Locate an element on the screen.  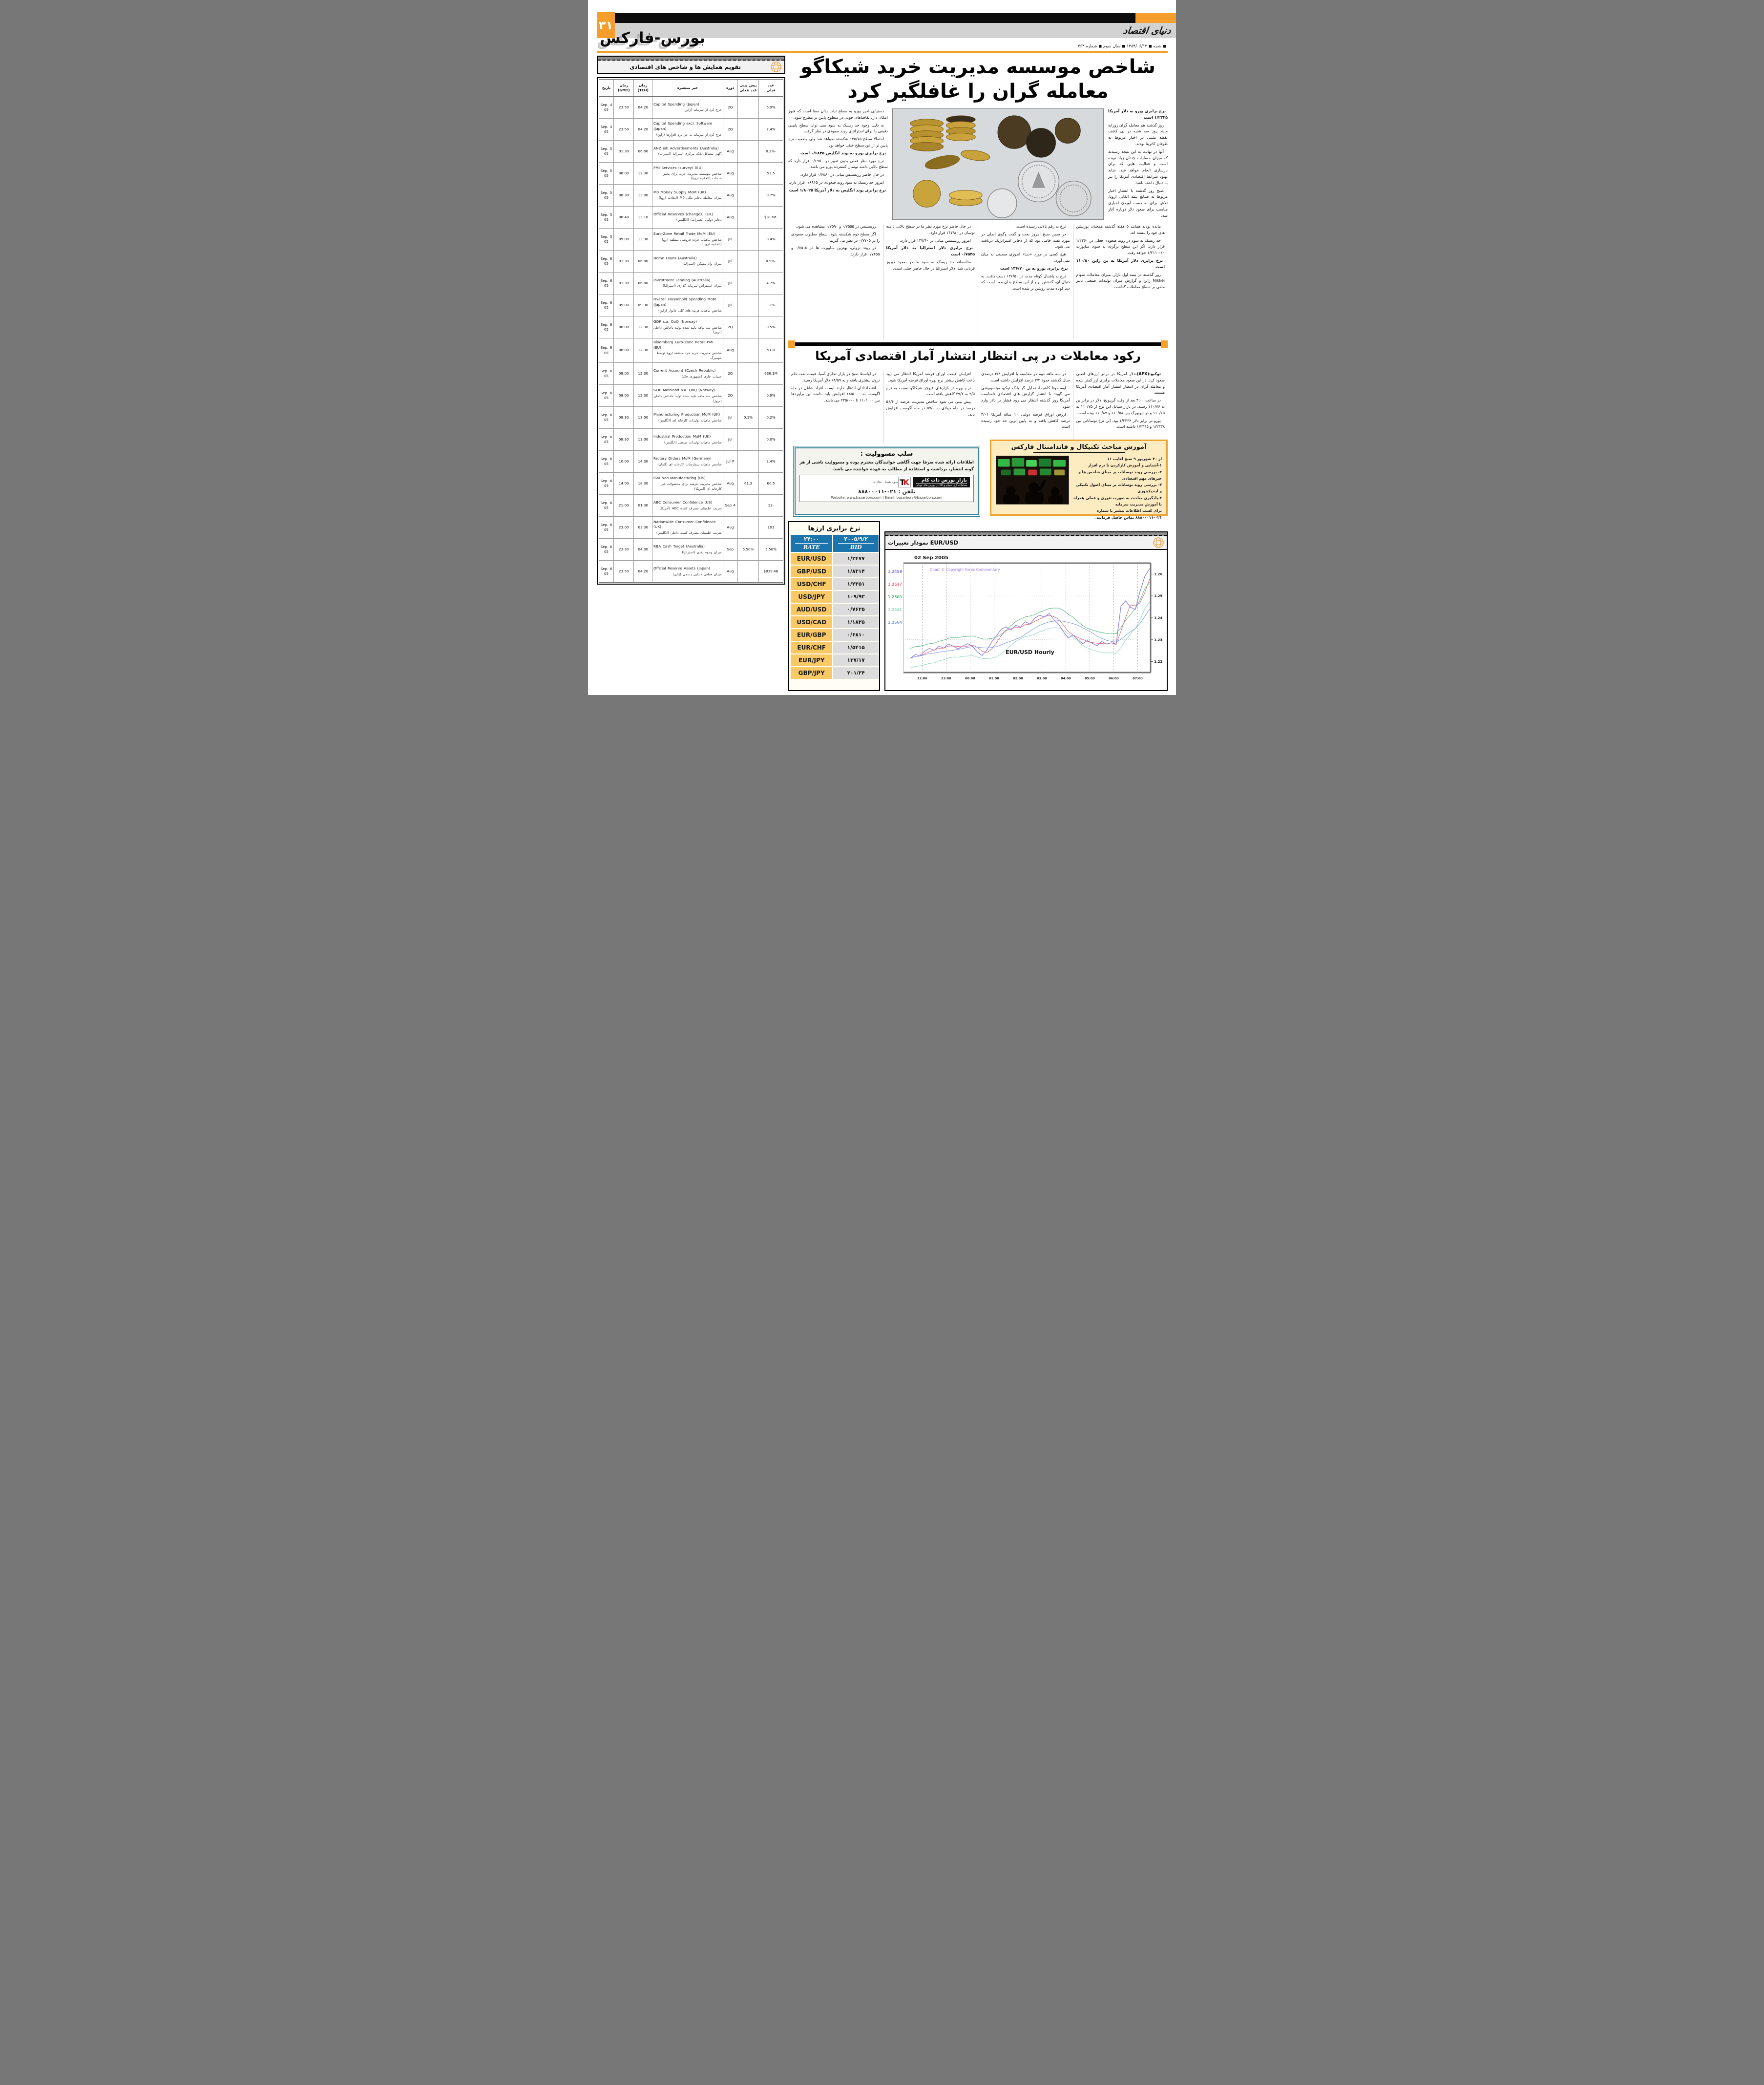
event-name-fa: میزان قطعی دارایی رسمی (ژاپن) is located at coordinates (697, 574).